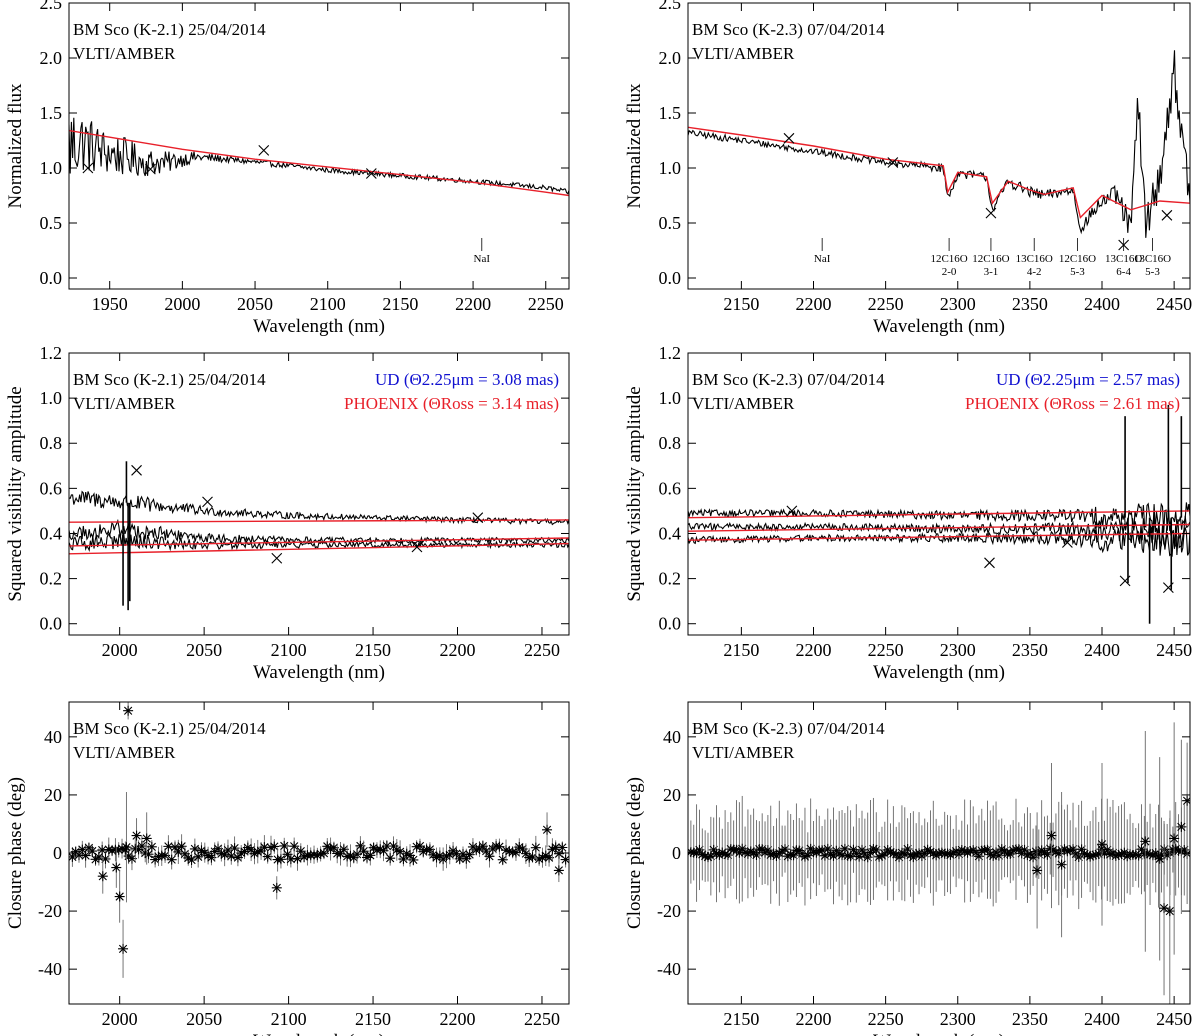 The height and width of the screenshot is (1036, 1200). Describe the element at coordinates (939, 672) in the screenshot. I see `x-axis-label: Wavelength (nm)` at that location.